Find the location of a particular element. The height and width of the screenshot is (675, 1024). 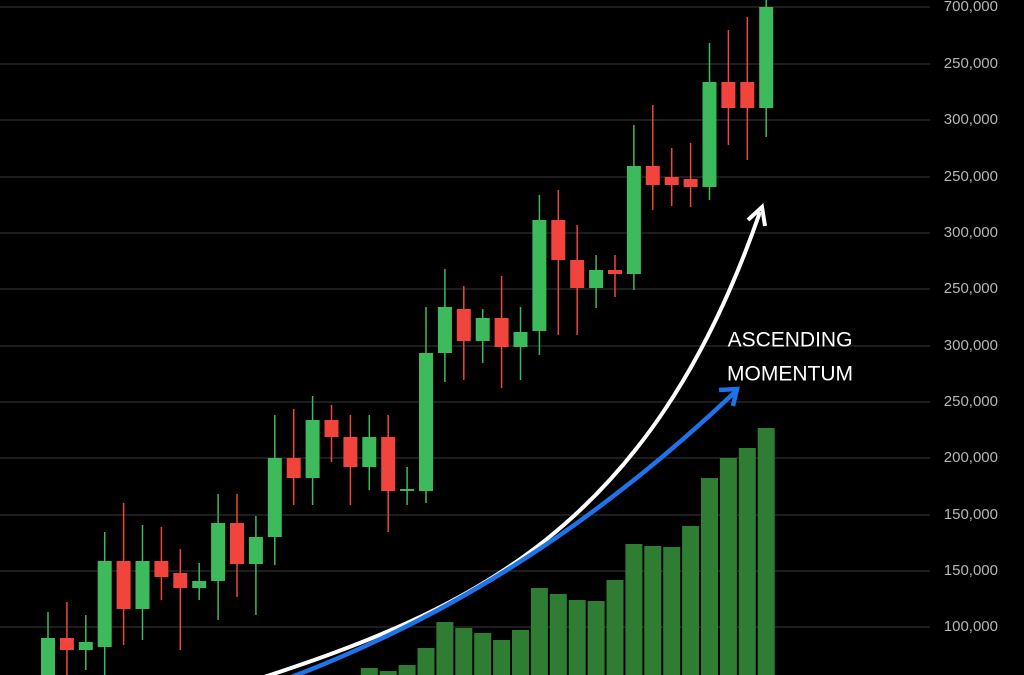

annotation: ASCENDING is located at coordinates (790, 340).